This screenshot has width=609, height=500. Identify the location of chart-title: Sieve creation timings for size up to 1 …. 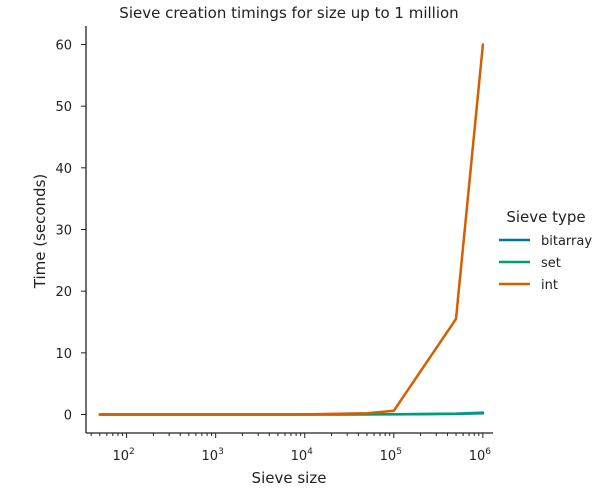
(288, 13).